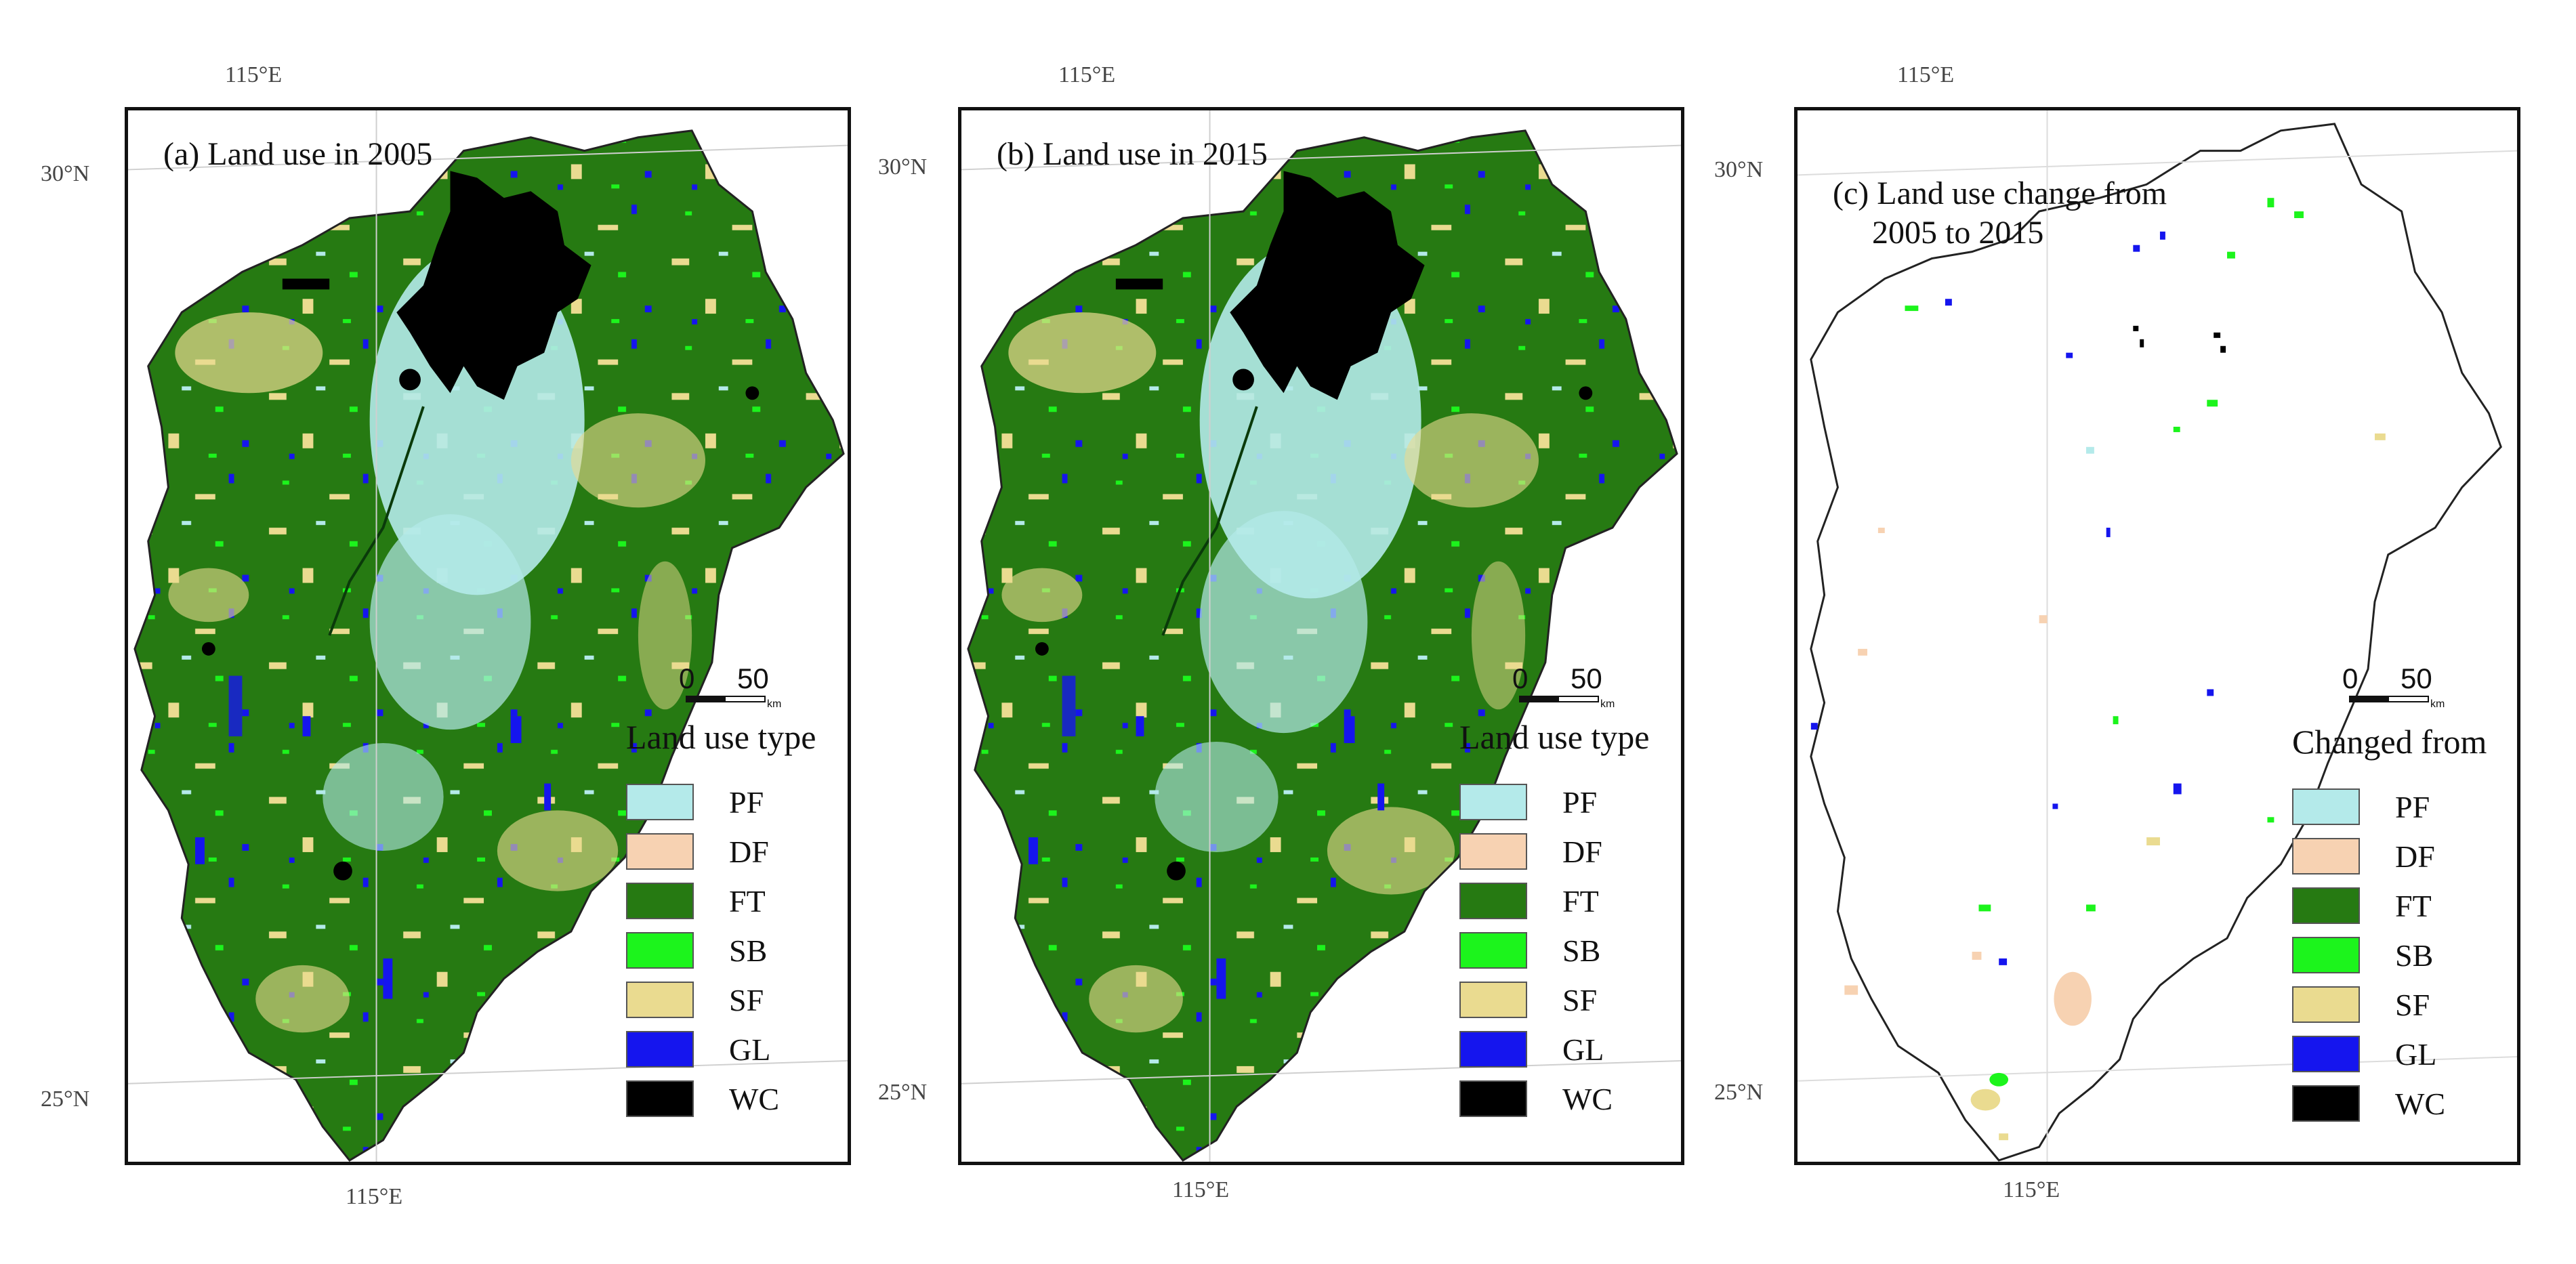 The image size is (2576, 1264). Describe the element at coordinates (903, 1093) in the screenshot. I see `coord-lat-lower-b: 25°N` at that location.